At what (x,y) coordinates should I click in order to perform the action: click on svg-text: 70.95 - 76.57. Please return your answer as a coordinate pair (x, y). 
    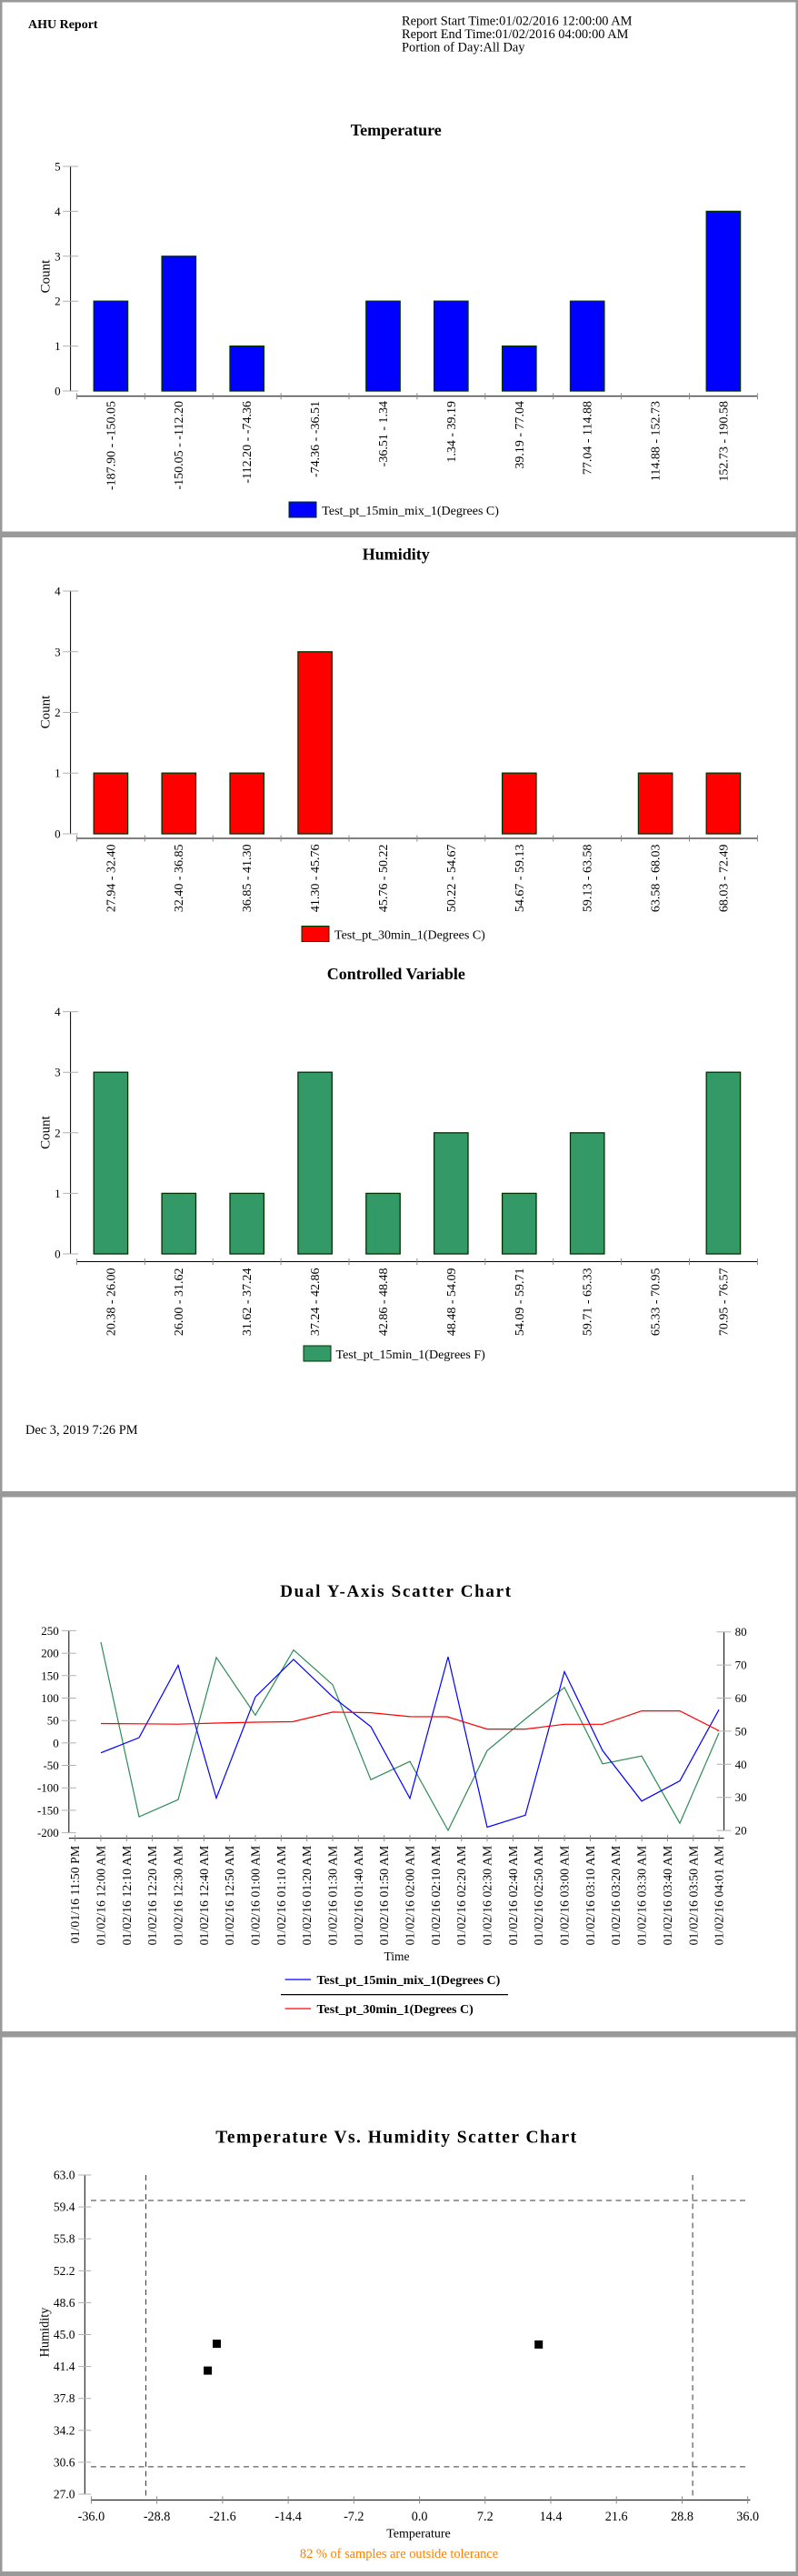
    Looking at the image, I should click on (725, 1302).